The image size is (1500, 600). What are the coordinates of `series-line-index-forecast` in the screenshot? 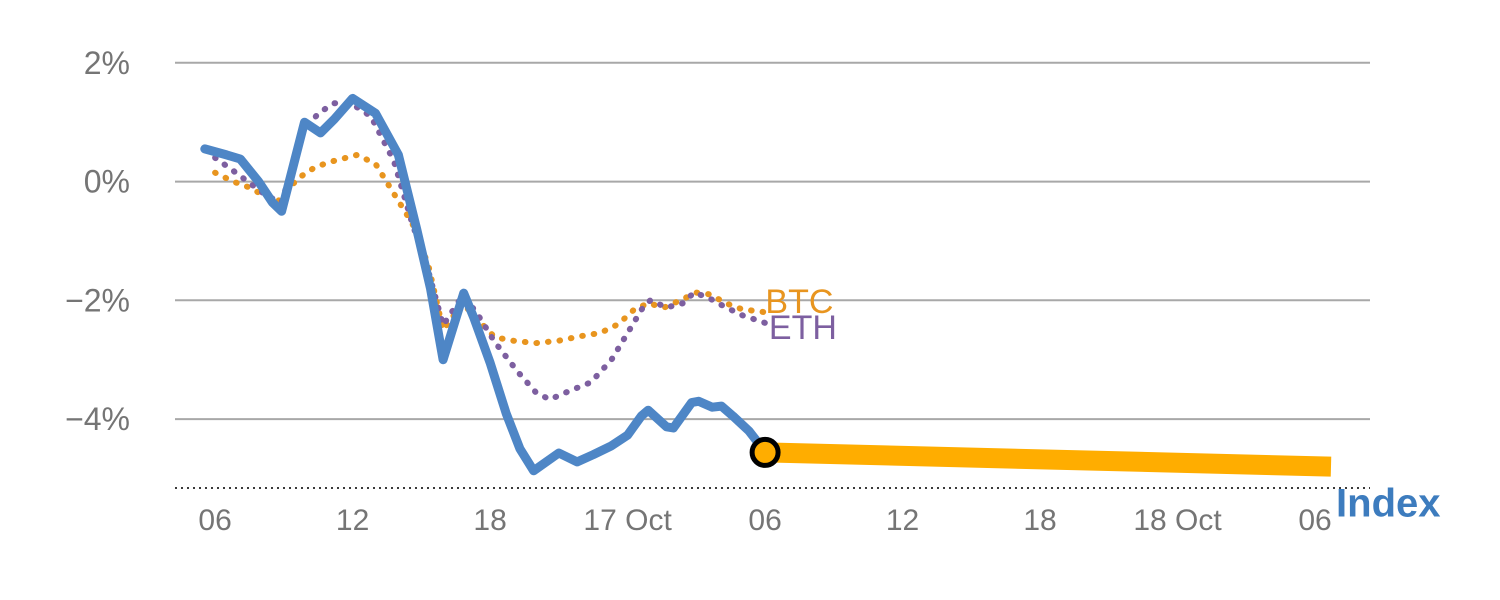 It's located at (1048, 459).